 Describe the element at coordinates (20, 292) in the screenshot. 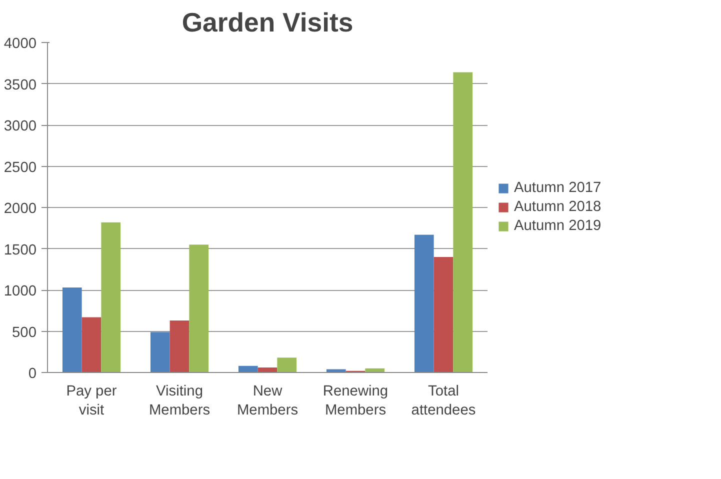

I see `y-tick-label: 1000` at that location.